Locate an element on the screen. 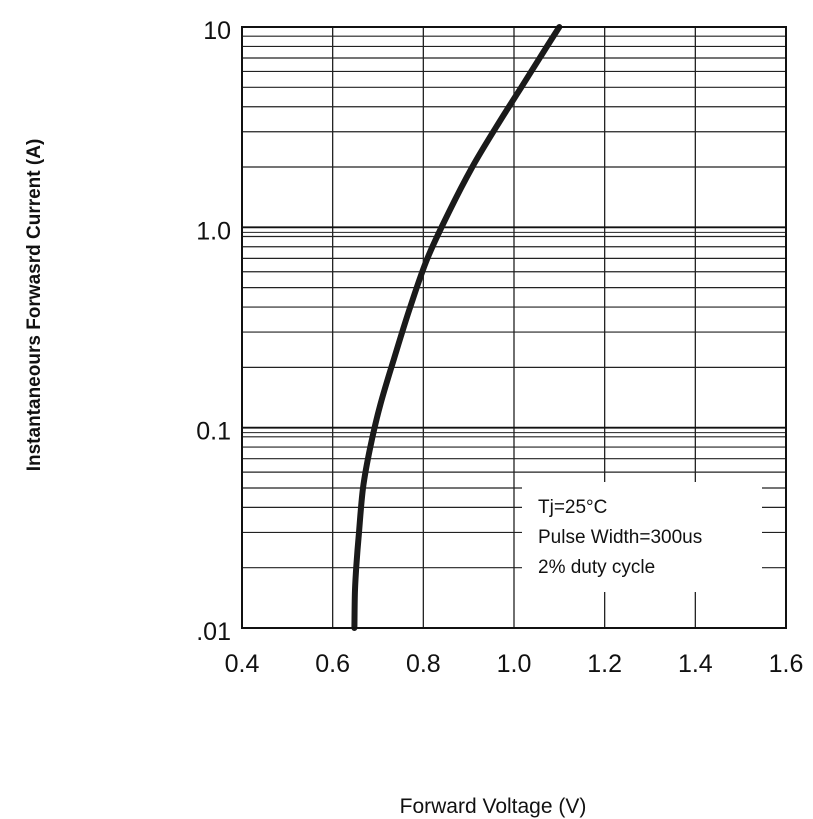 This screenshot has width=813, height=819. annotation-line: Tj=25°C is located at coordinates (572, 507).